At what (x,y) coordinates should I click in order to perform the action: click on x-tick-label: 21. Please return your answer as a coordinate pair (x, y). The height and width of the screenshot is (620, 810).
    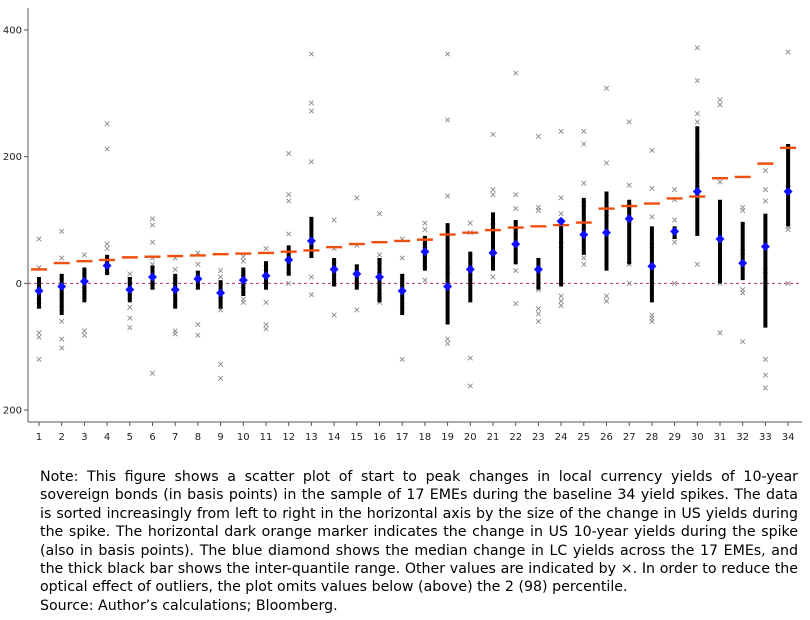
    Looking at the image, I should click on (493, 437).